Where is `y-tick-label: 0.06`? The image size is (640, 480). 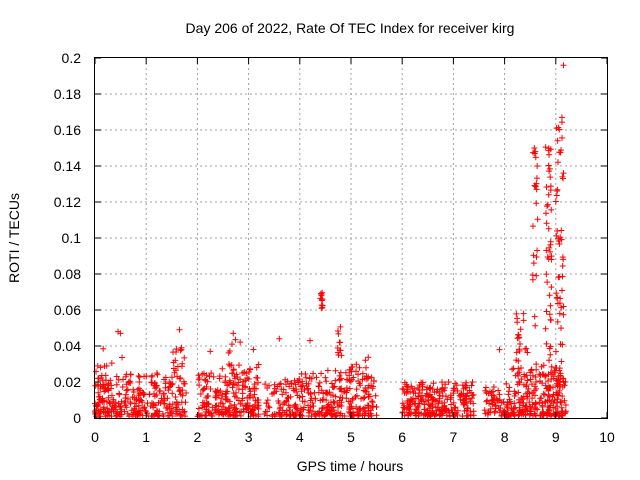
y-tick-label: 0.06 is located at coordinates (67, 310).